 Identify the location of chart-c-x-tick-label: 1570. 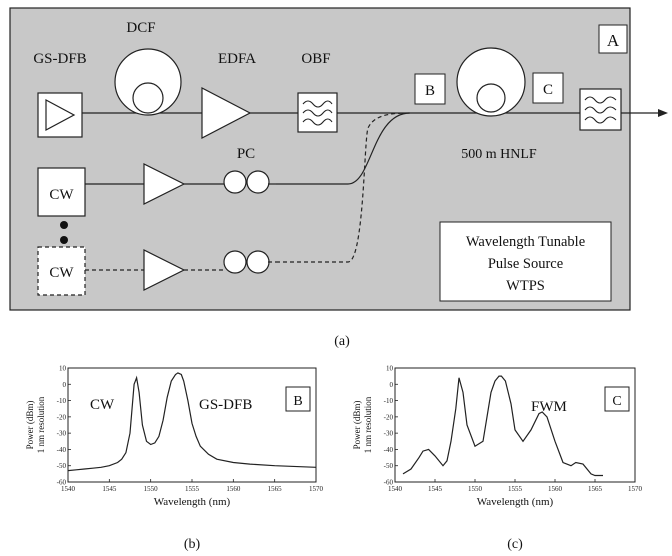
(635, 489).